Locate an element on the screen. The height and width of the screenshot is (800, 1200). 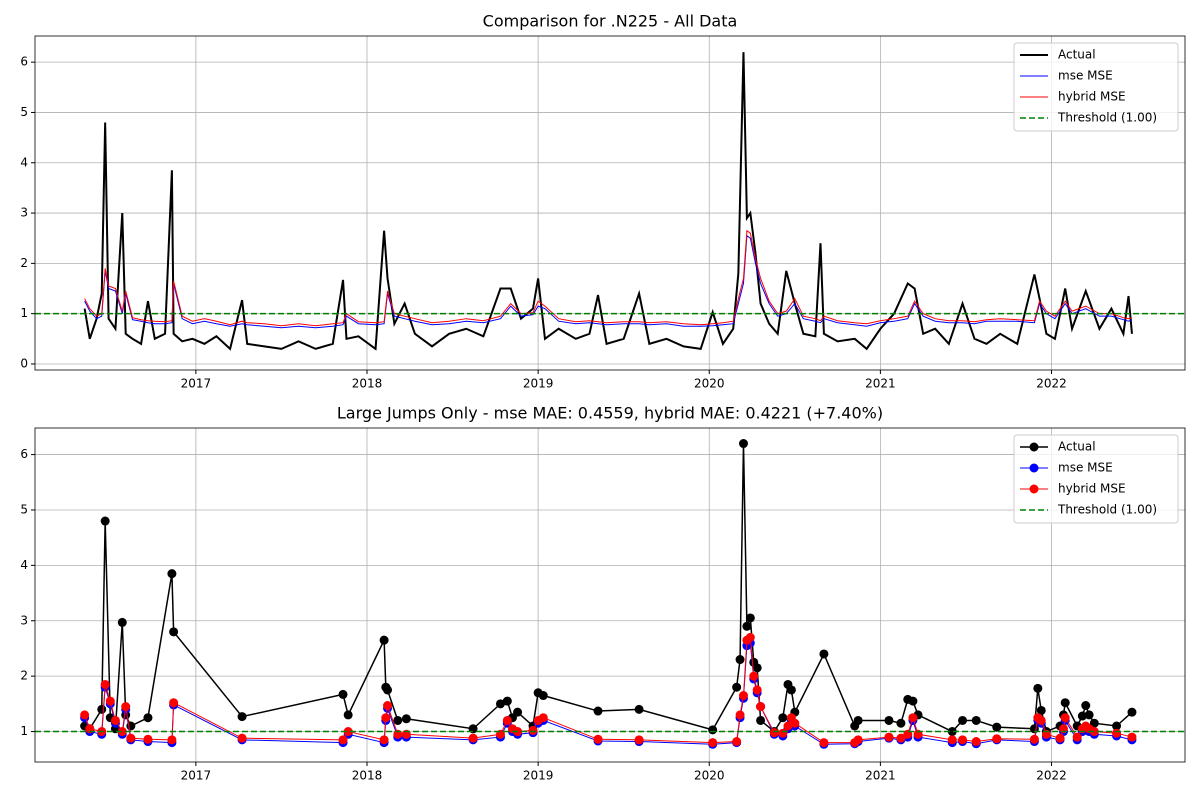
x-tick-label: 2021 is located at coordinates (880, 384).